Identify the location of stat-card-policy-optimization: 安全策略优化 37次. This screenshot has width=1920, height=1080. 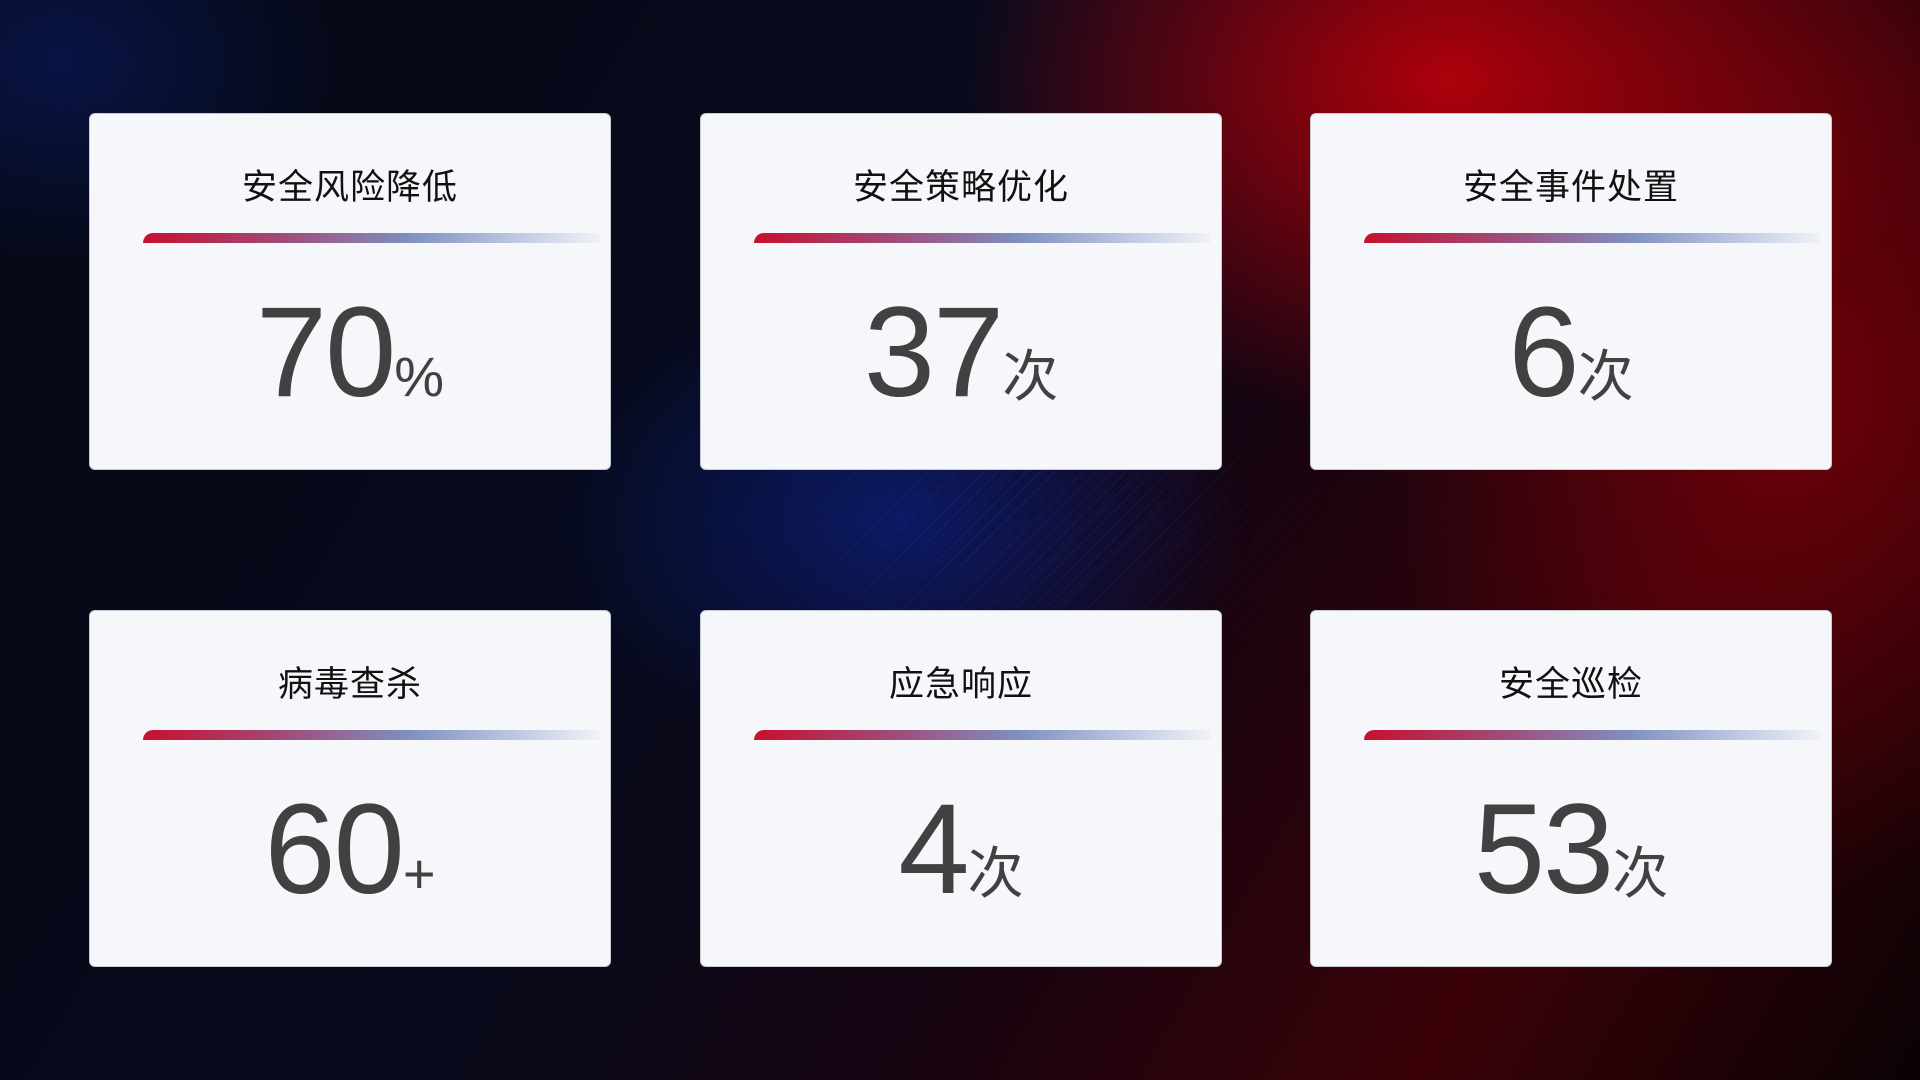
(961, 291).